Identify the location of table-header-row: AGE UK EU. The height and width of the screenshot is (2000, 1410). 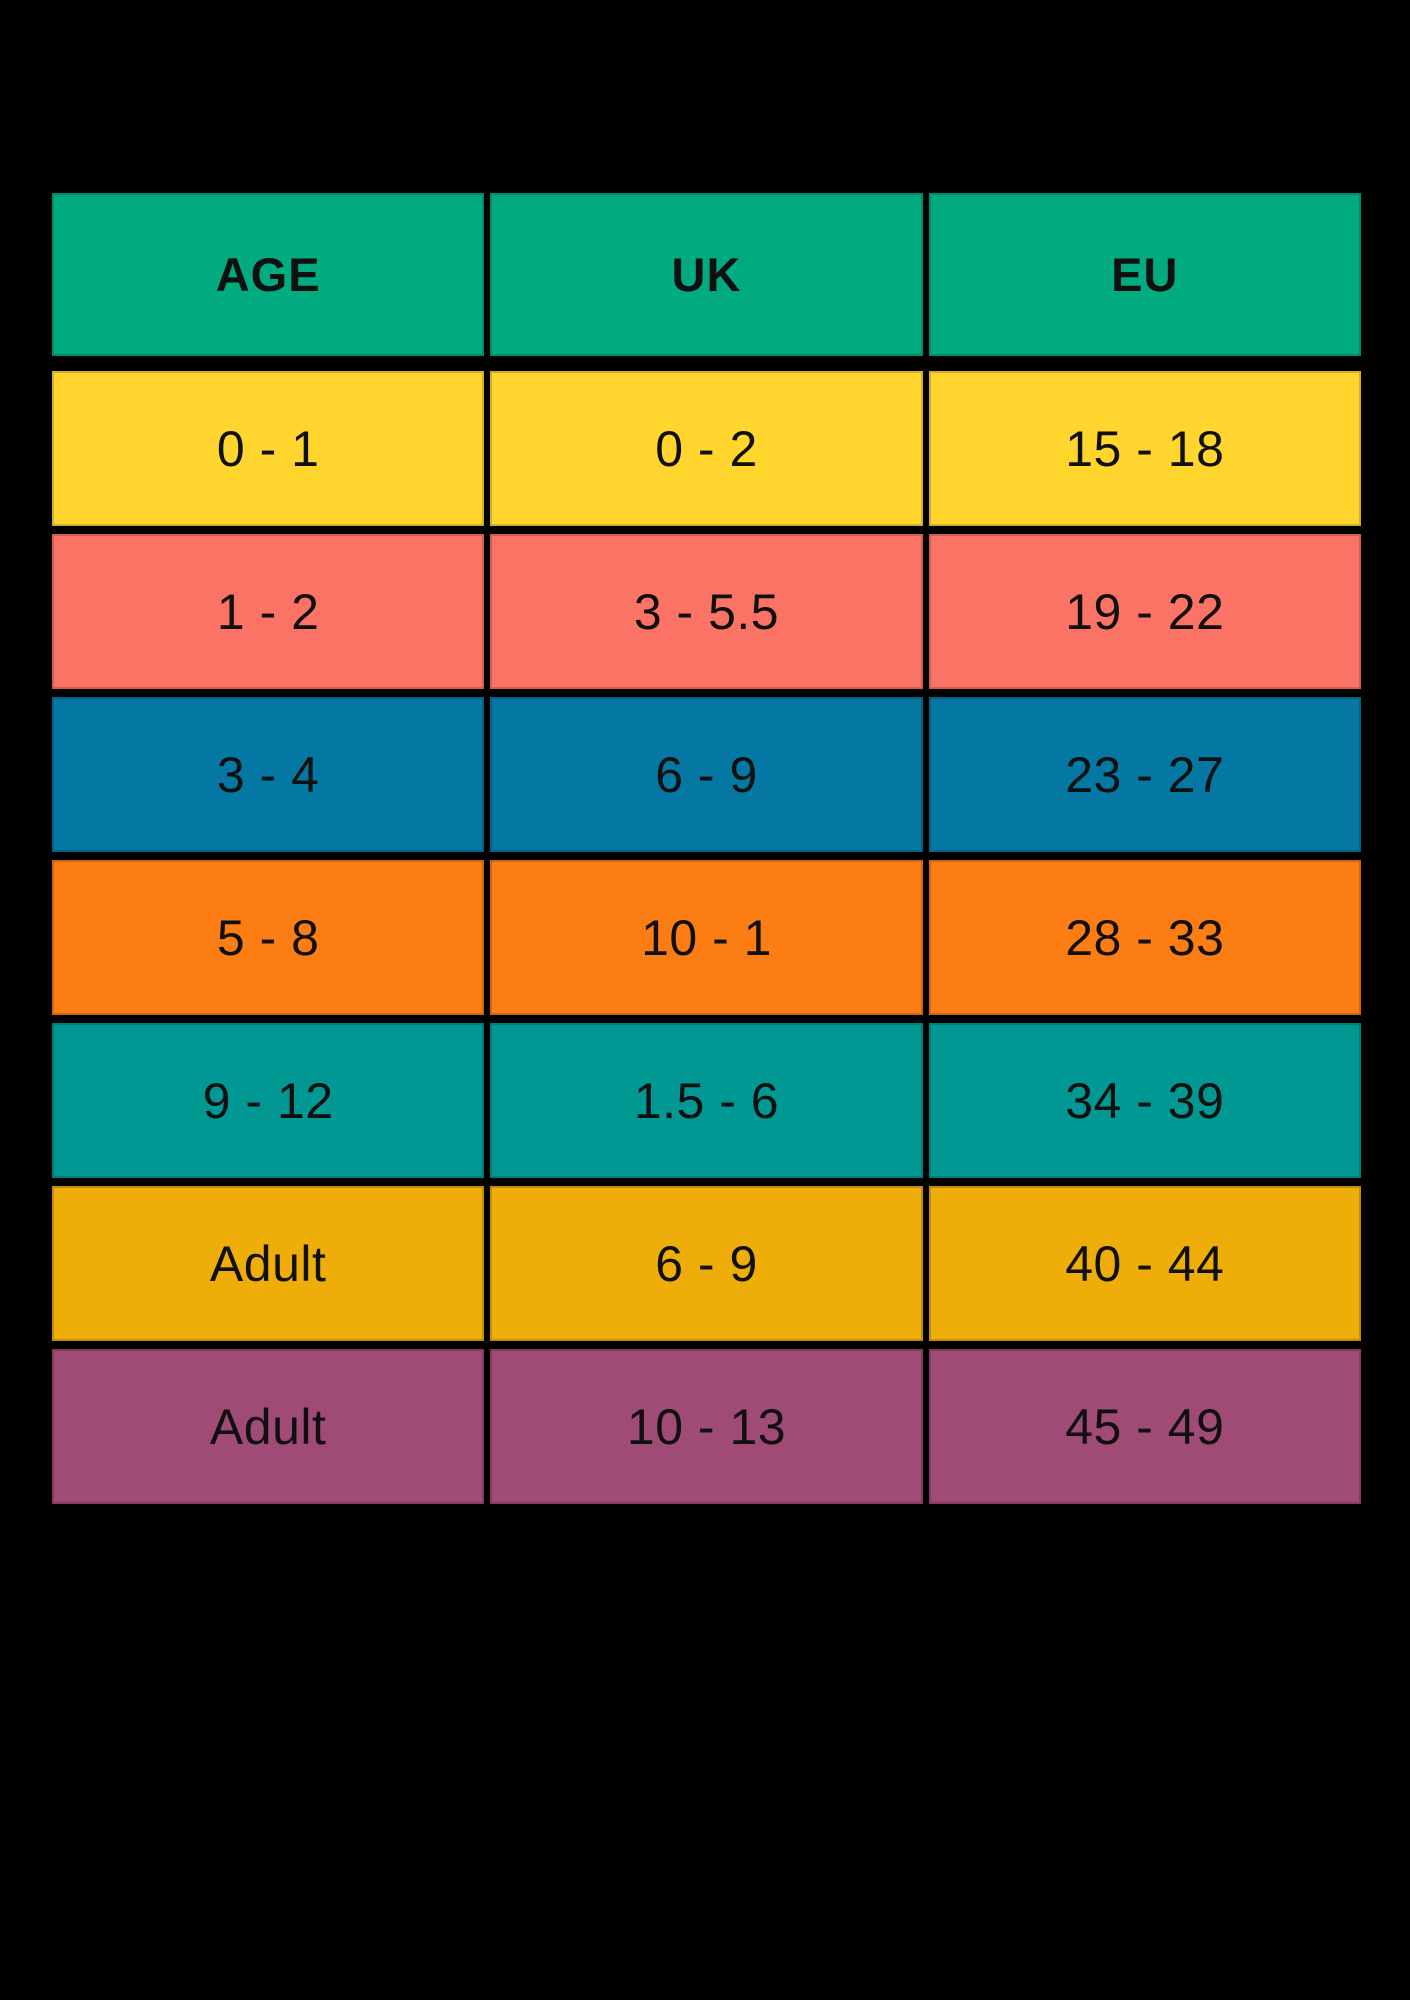
(706, 274).